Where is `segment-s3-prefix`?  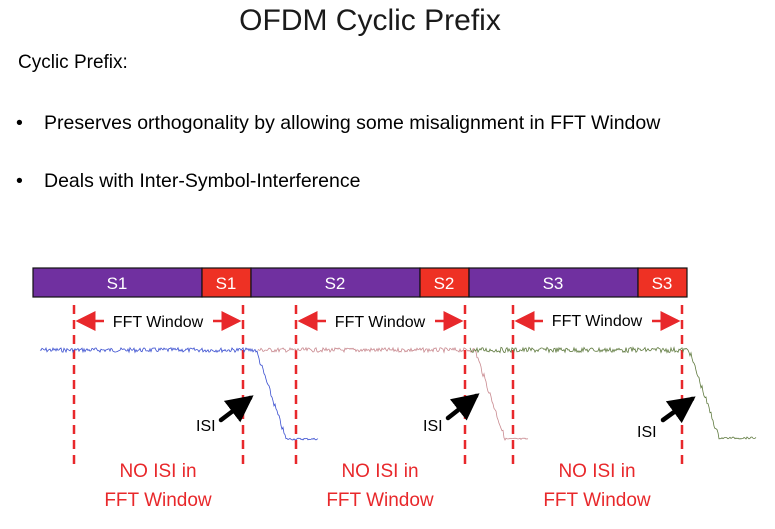 segment-s3-prefix is located at coordinates (662, 282).